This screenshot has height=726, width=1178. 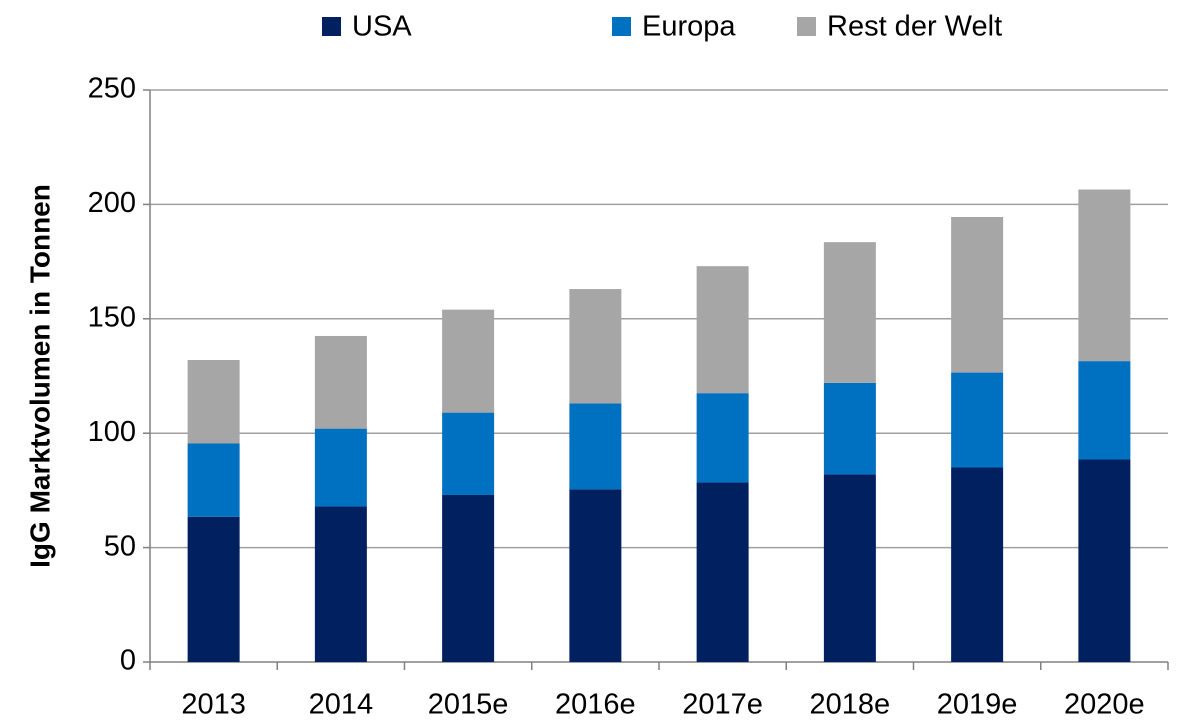 I want to click on legend-label: Europa, so click(x=689, y=27).